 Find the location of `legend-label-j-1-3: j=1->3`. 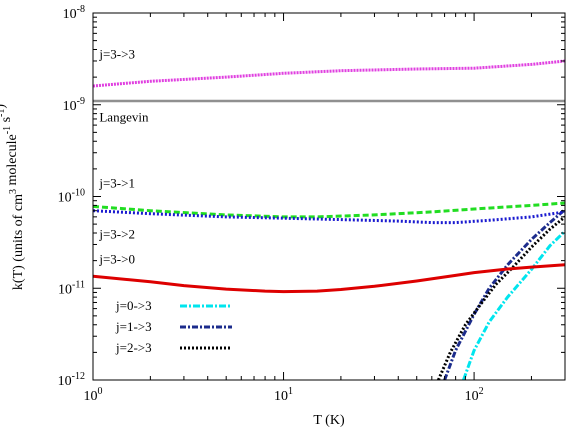

legend-label-j-1-3: j=1->3 is located at coordinates (133, 326).